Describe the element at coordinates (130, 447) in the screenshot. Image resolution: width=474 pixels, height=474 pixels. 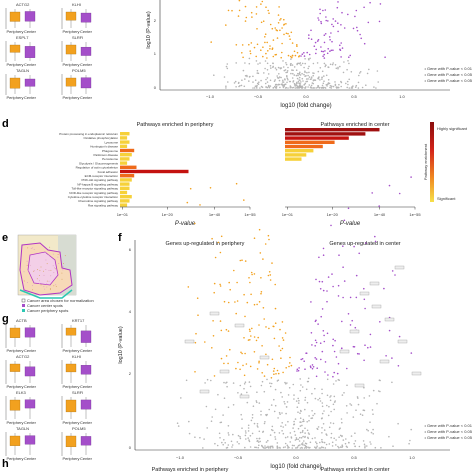
I see `f-ytick-3: 0` at that location.